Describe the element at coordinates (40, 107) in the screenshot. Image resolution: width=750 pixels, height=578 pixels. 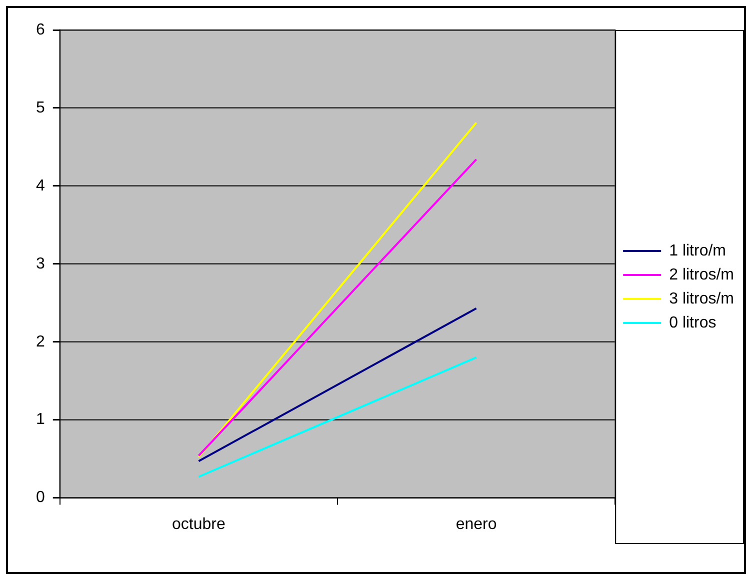
I see `y-tick-label: 5` at that location.